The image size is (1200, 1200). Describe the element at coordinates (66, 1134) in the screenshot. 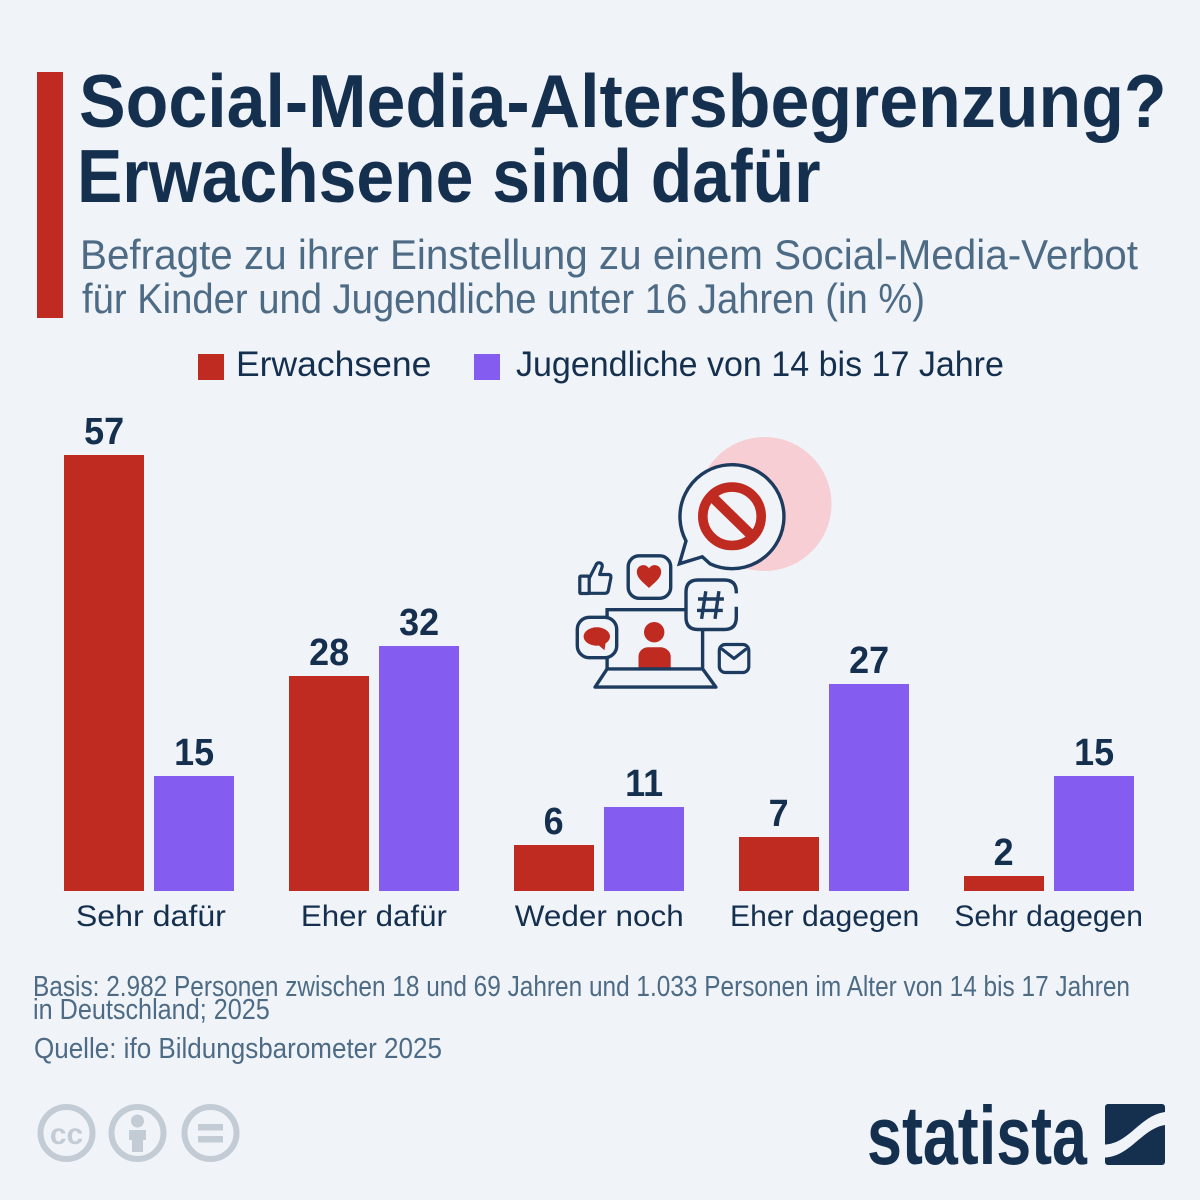

I see `svg-text: cc` at that location.